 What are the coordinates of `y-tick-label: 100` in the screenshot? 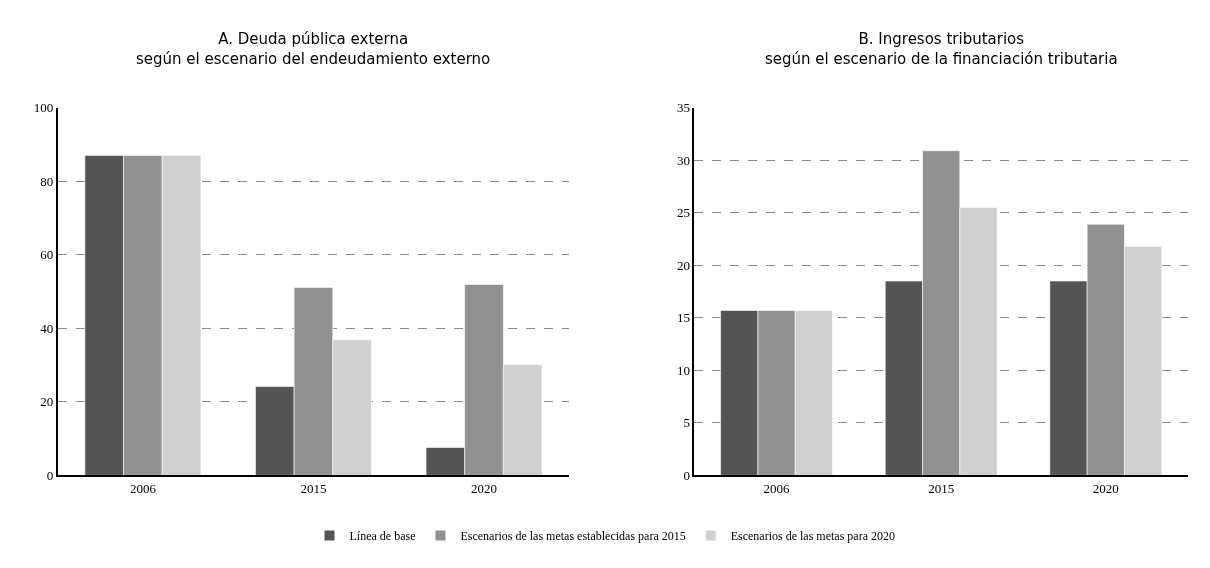 It's located at (43, 108).